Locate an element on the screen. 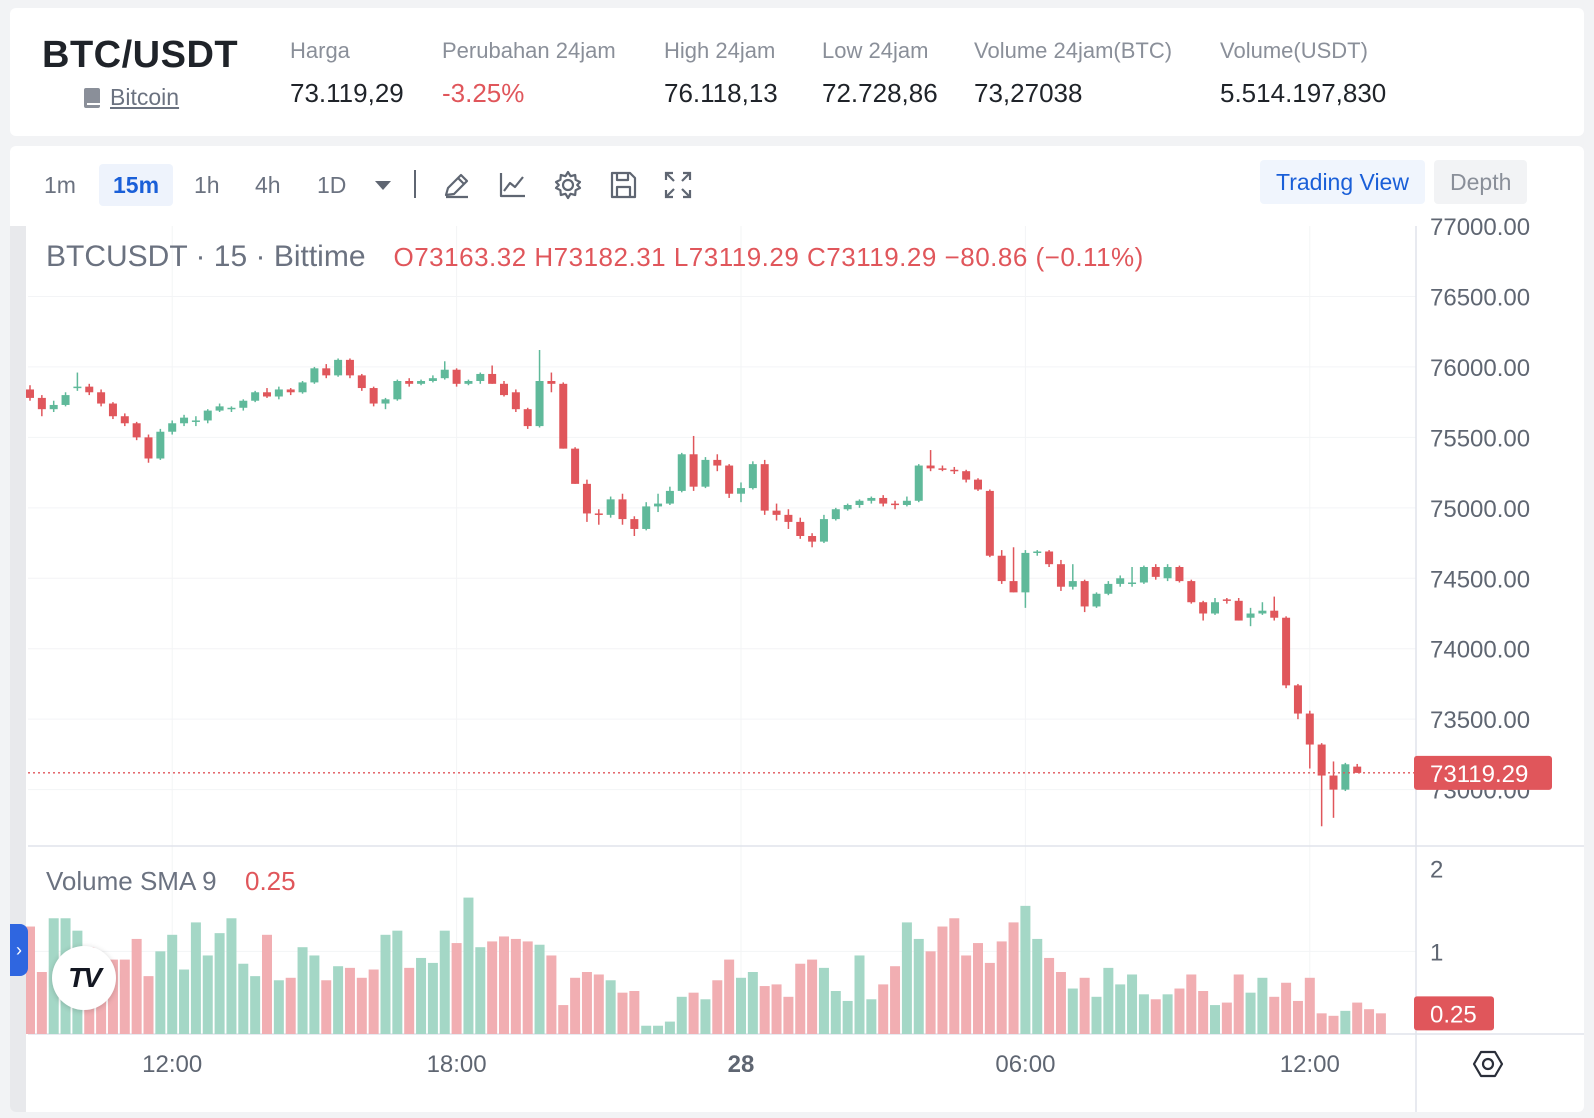 This screenshot has width=1594, height=1118. tradingview-logo: TV is located at coordinates (84, 978).